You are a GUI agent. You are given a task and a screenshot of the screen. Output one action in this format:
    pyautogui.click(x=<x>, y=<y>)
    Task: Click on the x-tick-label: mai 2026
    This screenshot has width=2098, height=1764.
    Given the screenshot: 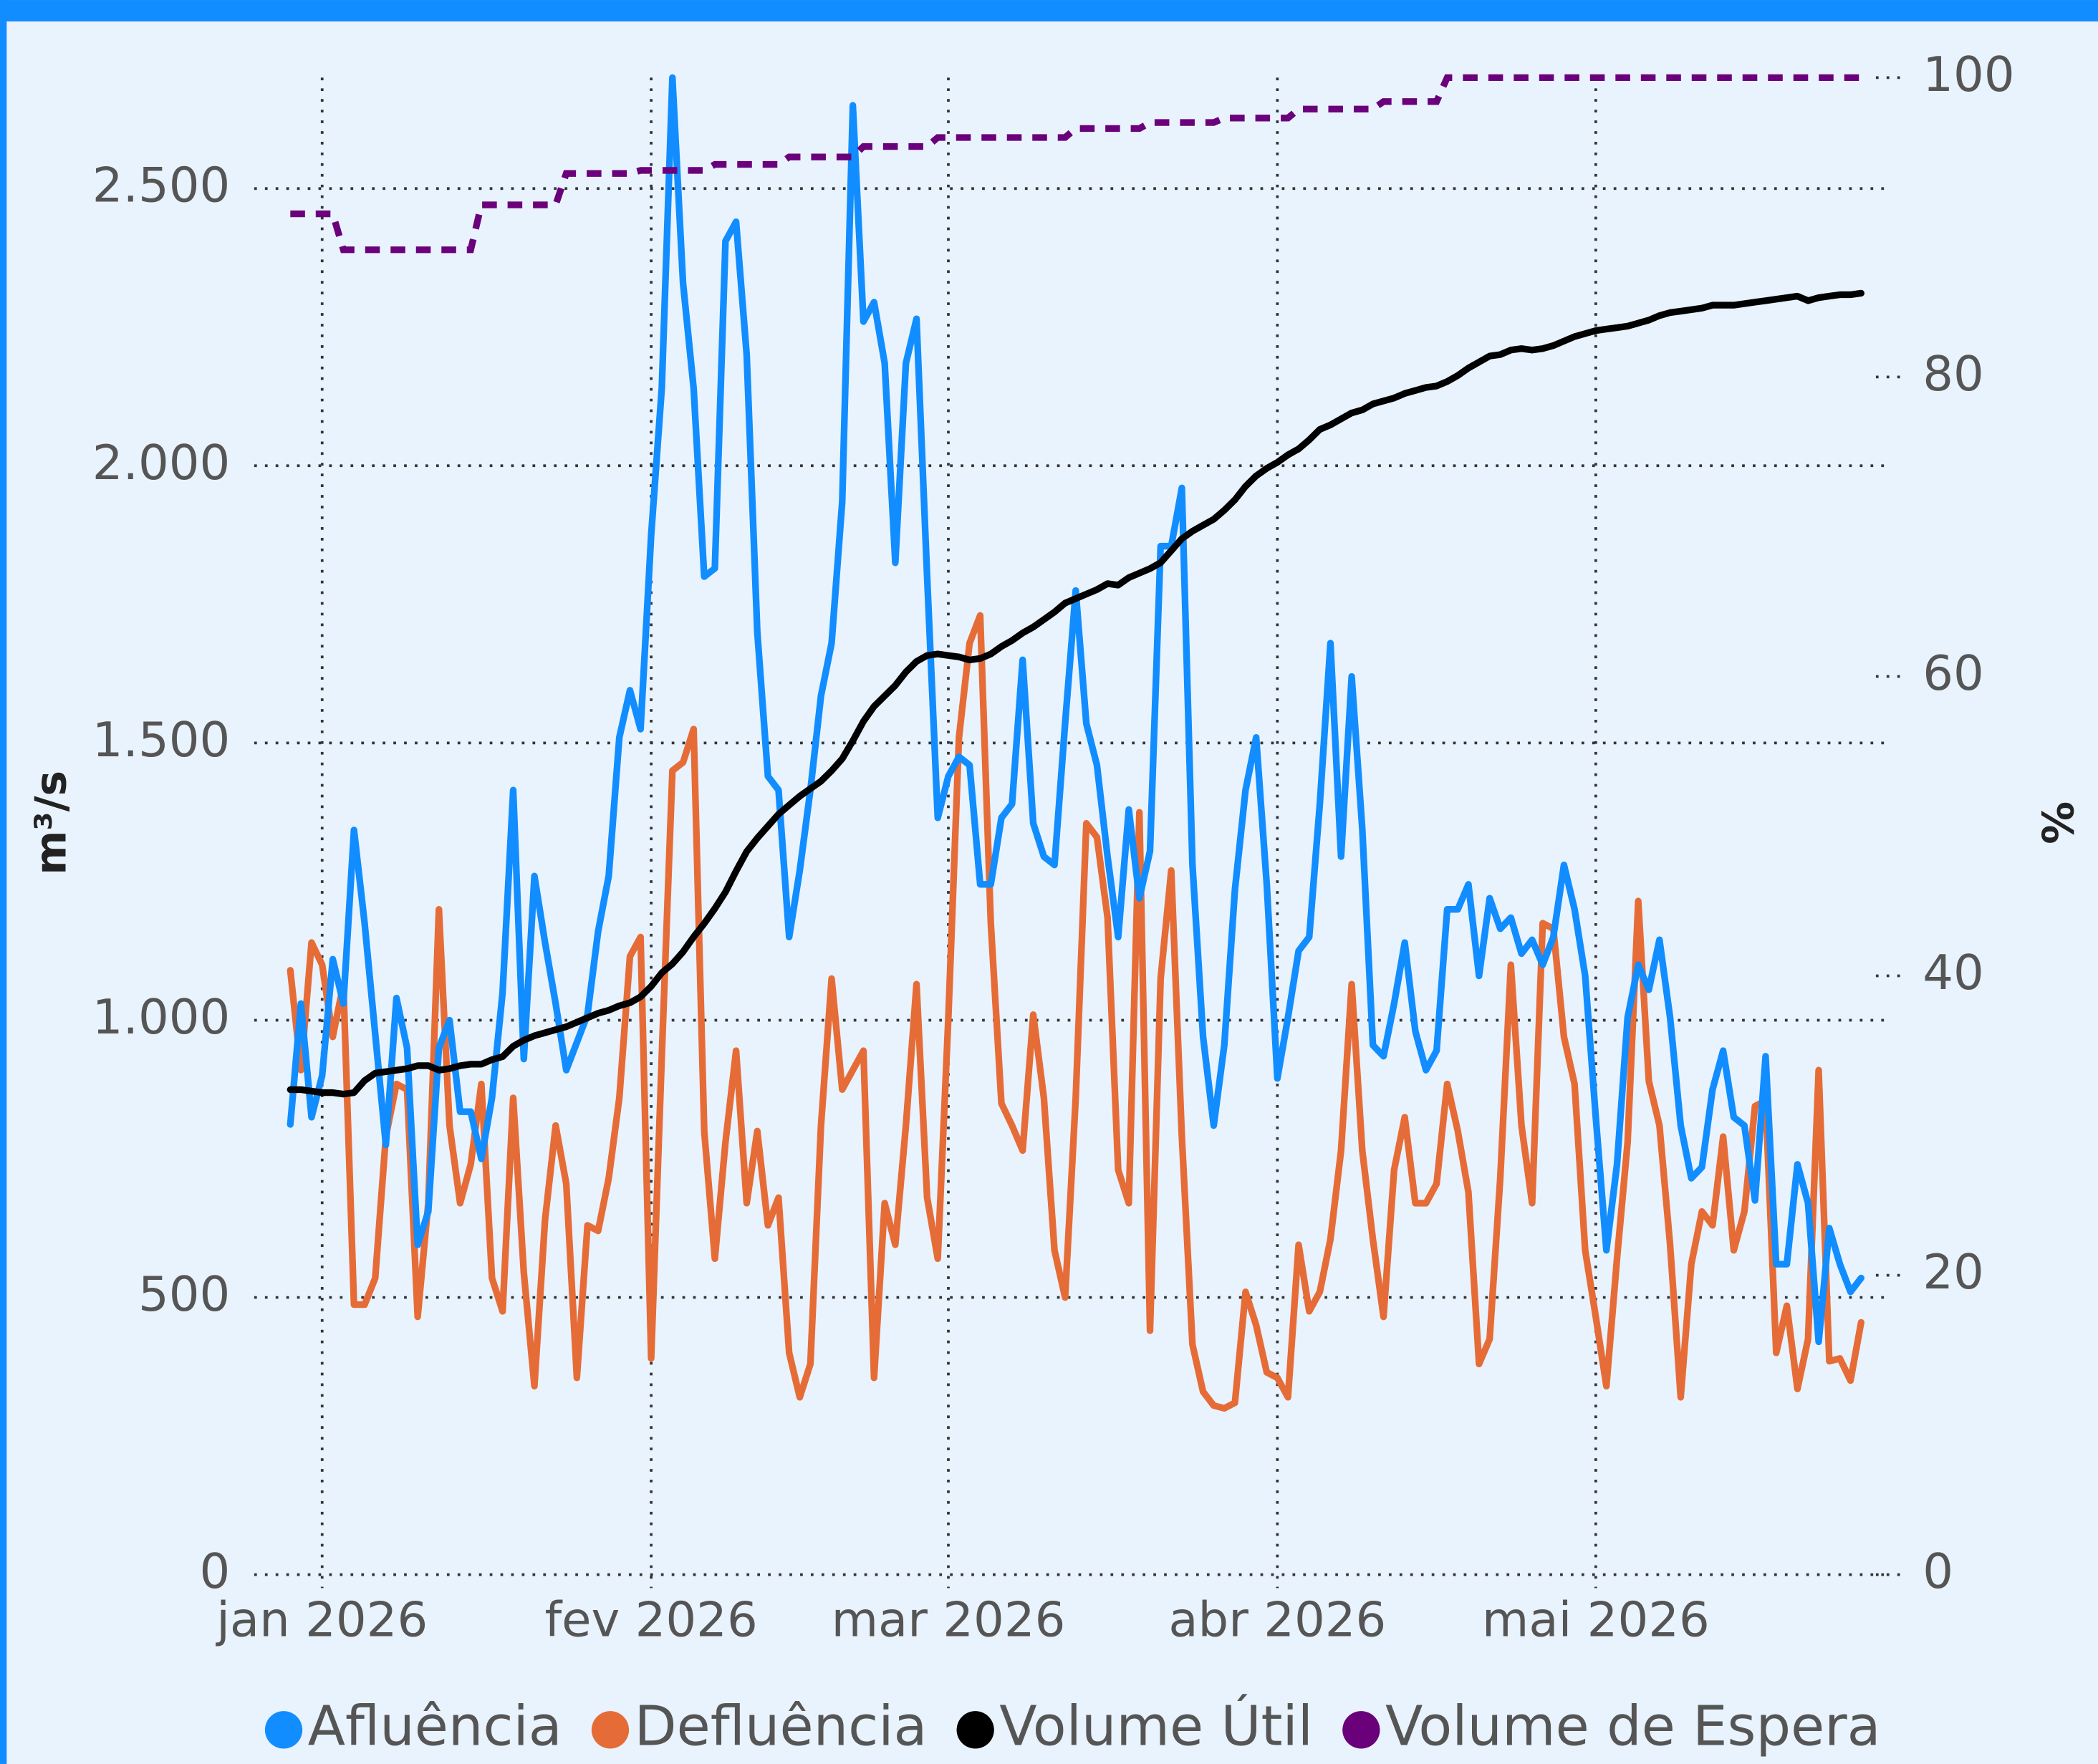 What is the action you would take?
    pyautogui.click(x=1596, y=1619)
    